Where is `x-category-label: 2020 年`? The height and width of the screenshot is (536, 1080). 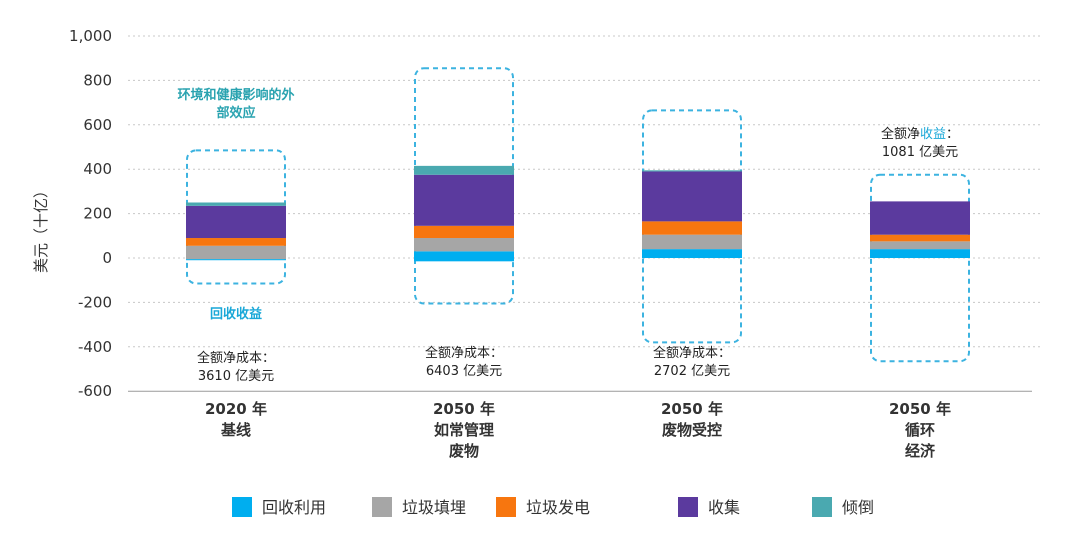
x-category-label: 2020 年 is located at coordinates (236, 409).